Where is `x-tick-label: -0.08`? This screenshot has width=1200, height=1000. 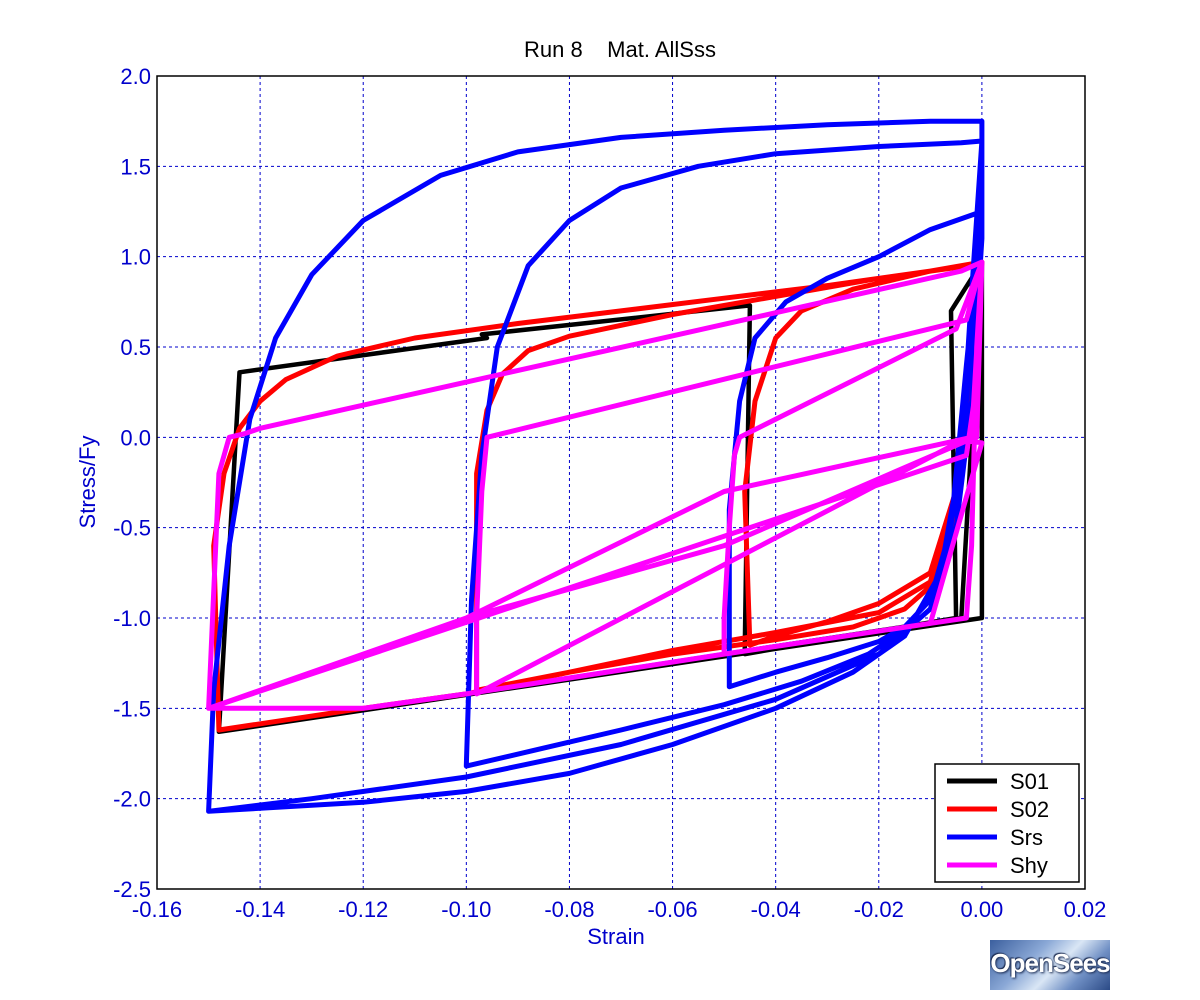 x-tick-label: -0.08 is located at coordinates (569, 909).